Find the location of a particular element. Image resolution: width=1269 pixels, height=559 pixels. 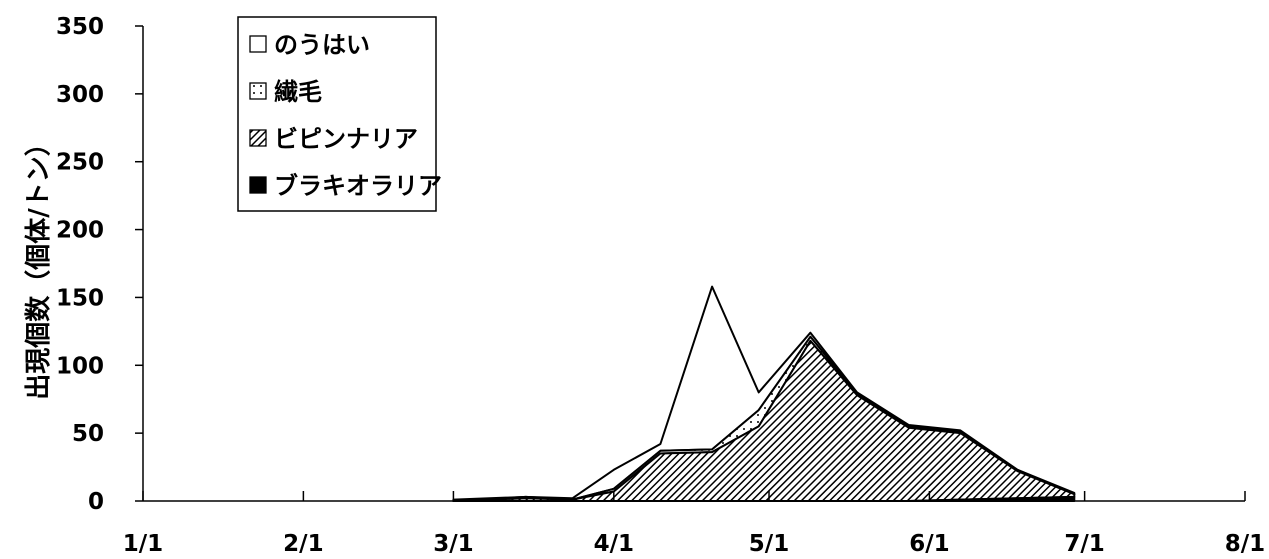

x-tick-label: 4/1 is located at coordinates (614, 544).